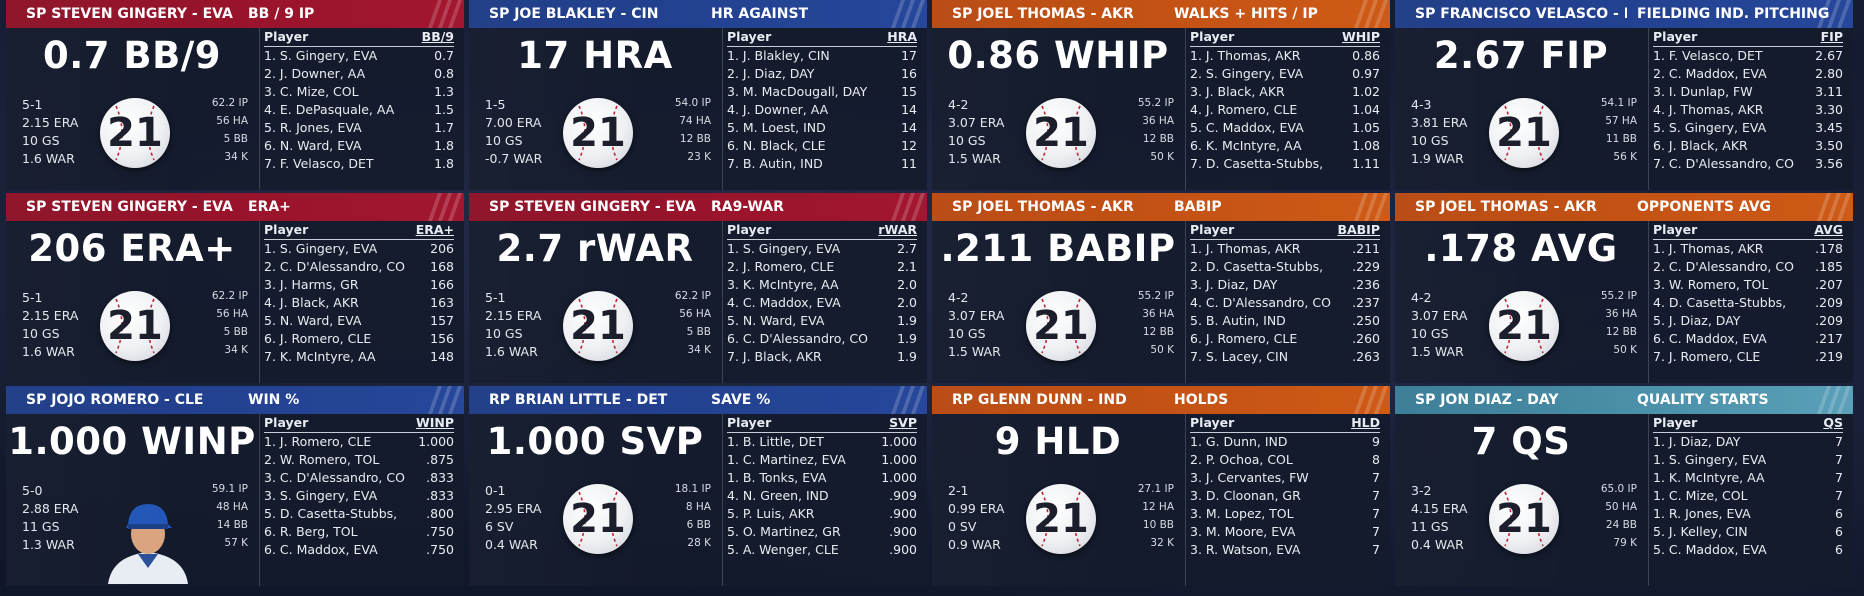  What do you see at coordinates (359, 339) in the screenshot?
I see `table-row: 6. J. Romero, CLE 156` at bounding box center [359, 339].